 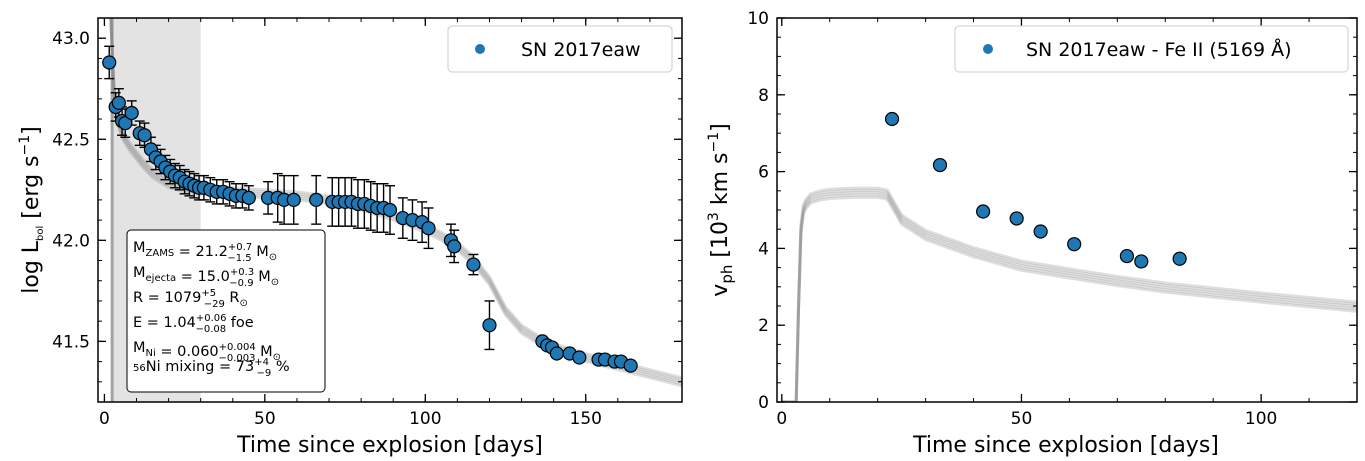 What do you see at coordinates (763, 249) in the screenshot?
I see `y-tick-label: 4` at bounding box center [763, 249].